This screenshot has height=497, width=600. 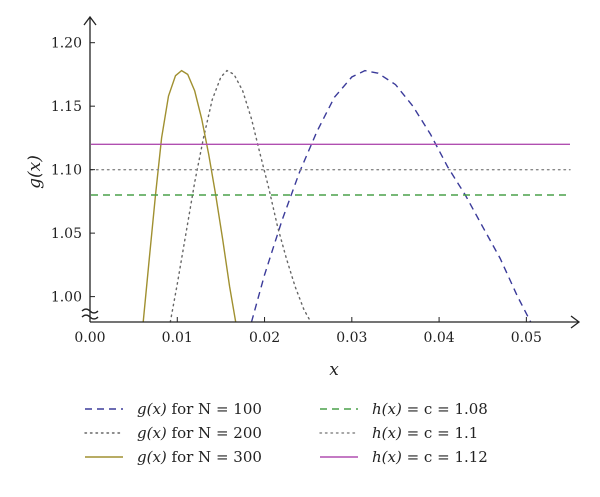 What do you see at coordinates (214, 433) in the screenshot?
I see `legend-label-text: for N = 200` at bounding box center [214, 433].